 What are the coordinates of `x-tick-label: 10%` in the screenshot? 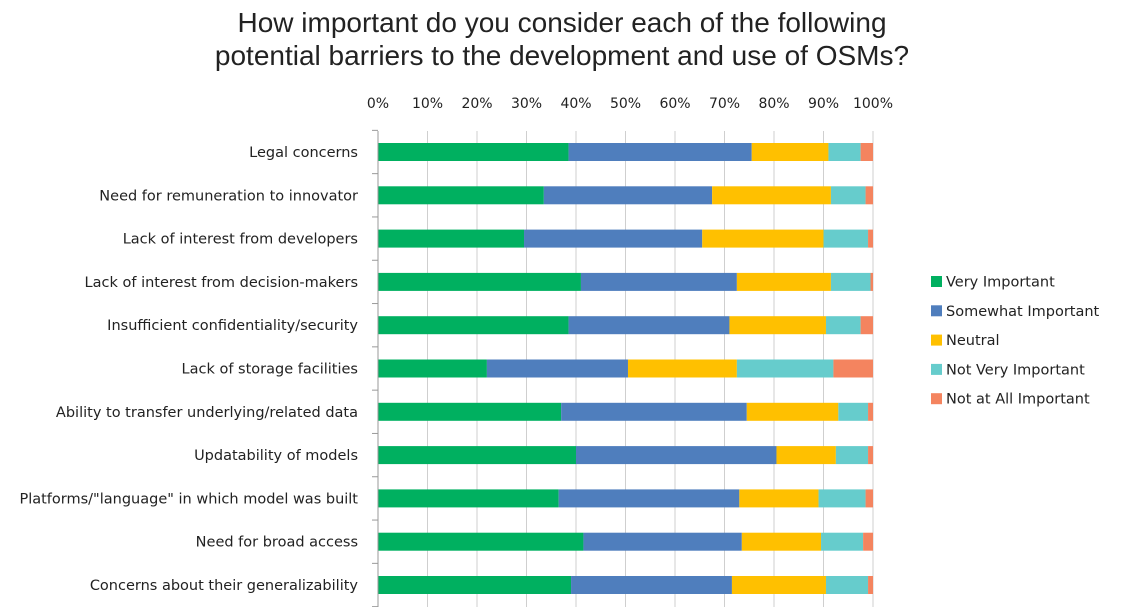 It's located at (427, 104).